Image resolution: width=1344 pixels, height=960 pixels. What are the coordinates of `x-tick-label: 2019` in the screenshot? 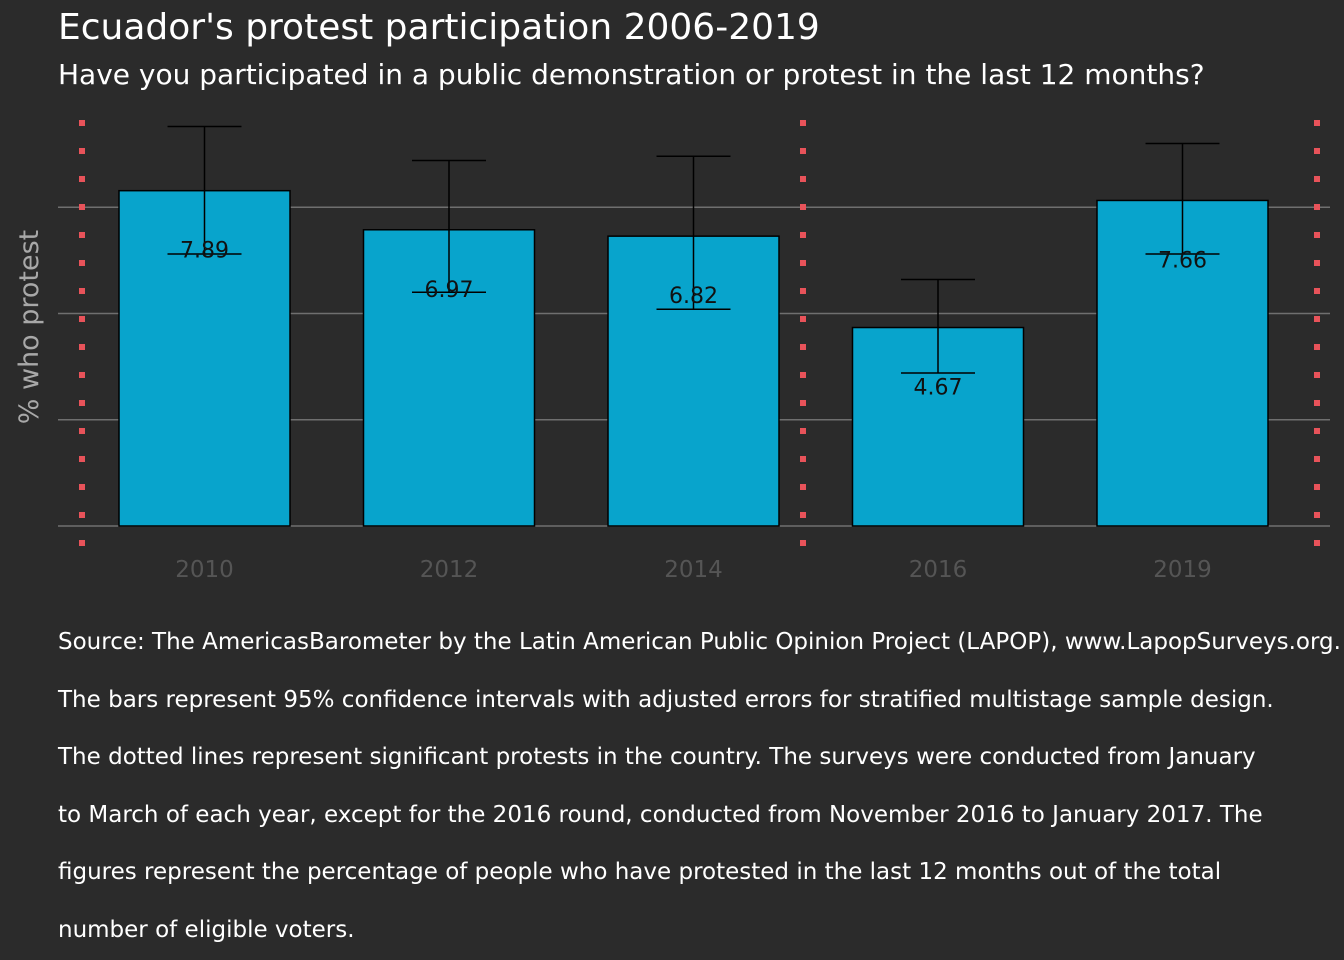 It's located at (1182, 570).